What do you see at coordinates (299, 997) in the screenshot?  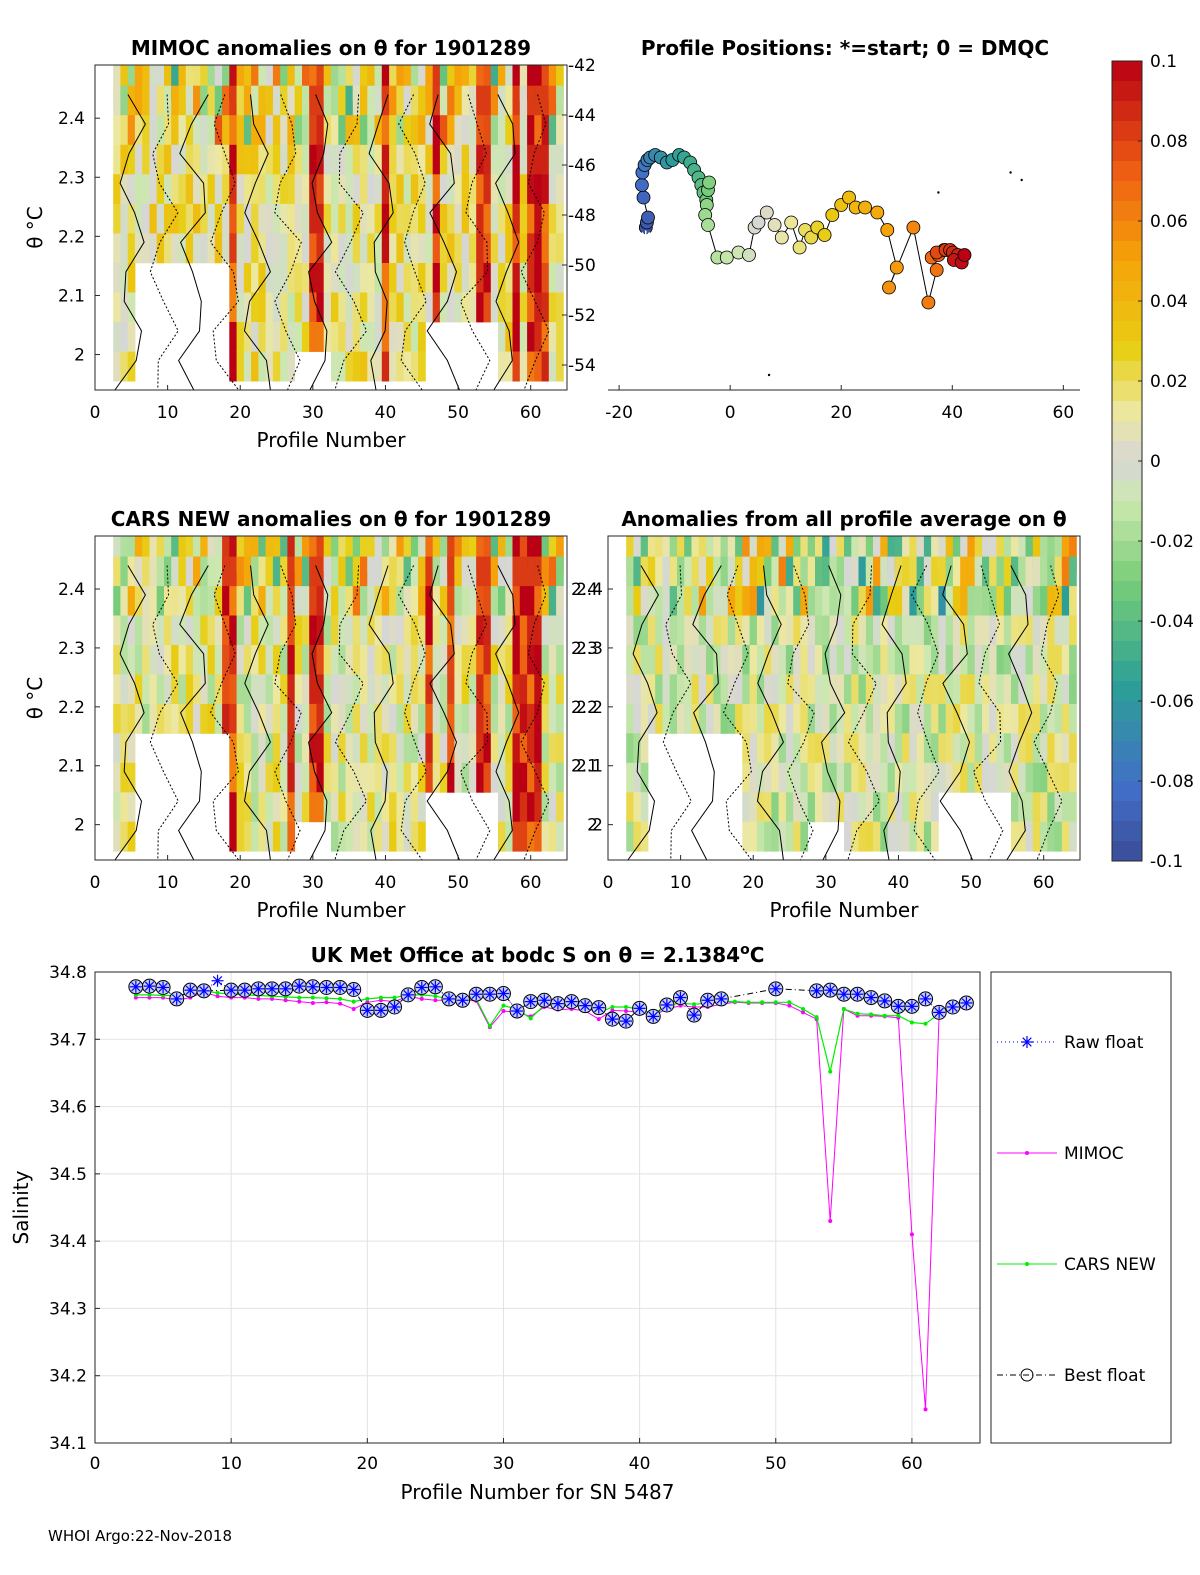 I see `cars-point` at bounding box center [299, 997].